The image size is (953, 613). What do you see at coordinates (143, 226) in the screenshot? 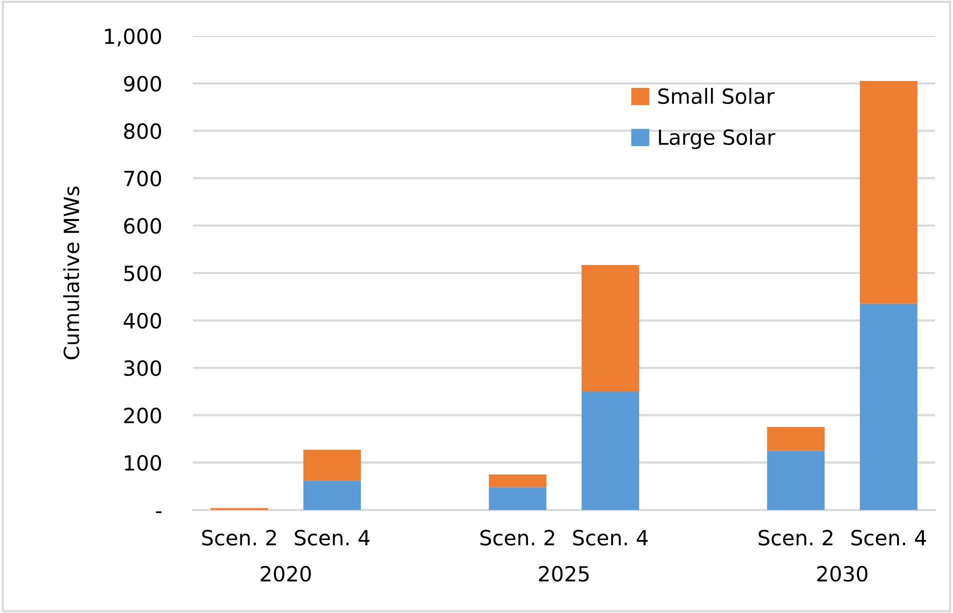
I see `y-tick-label: 600` at bounding box center [143, 226].